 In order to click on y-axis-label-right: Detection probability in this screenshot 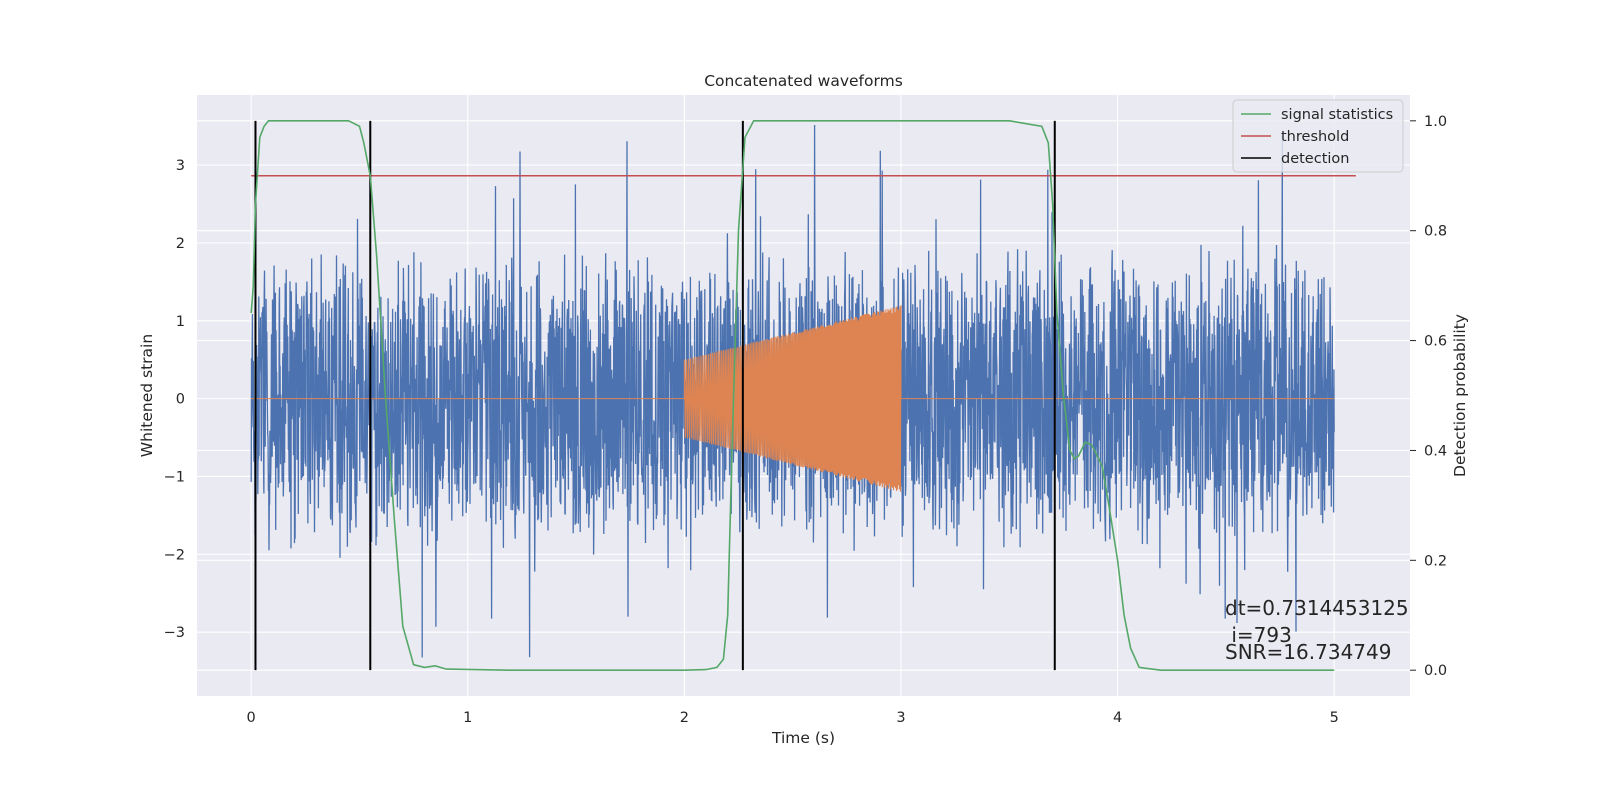, I will do `click(1460, 395)`.